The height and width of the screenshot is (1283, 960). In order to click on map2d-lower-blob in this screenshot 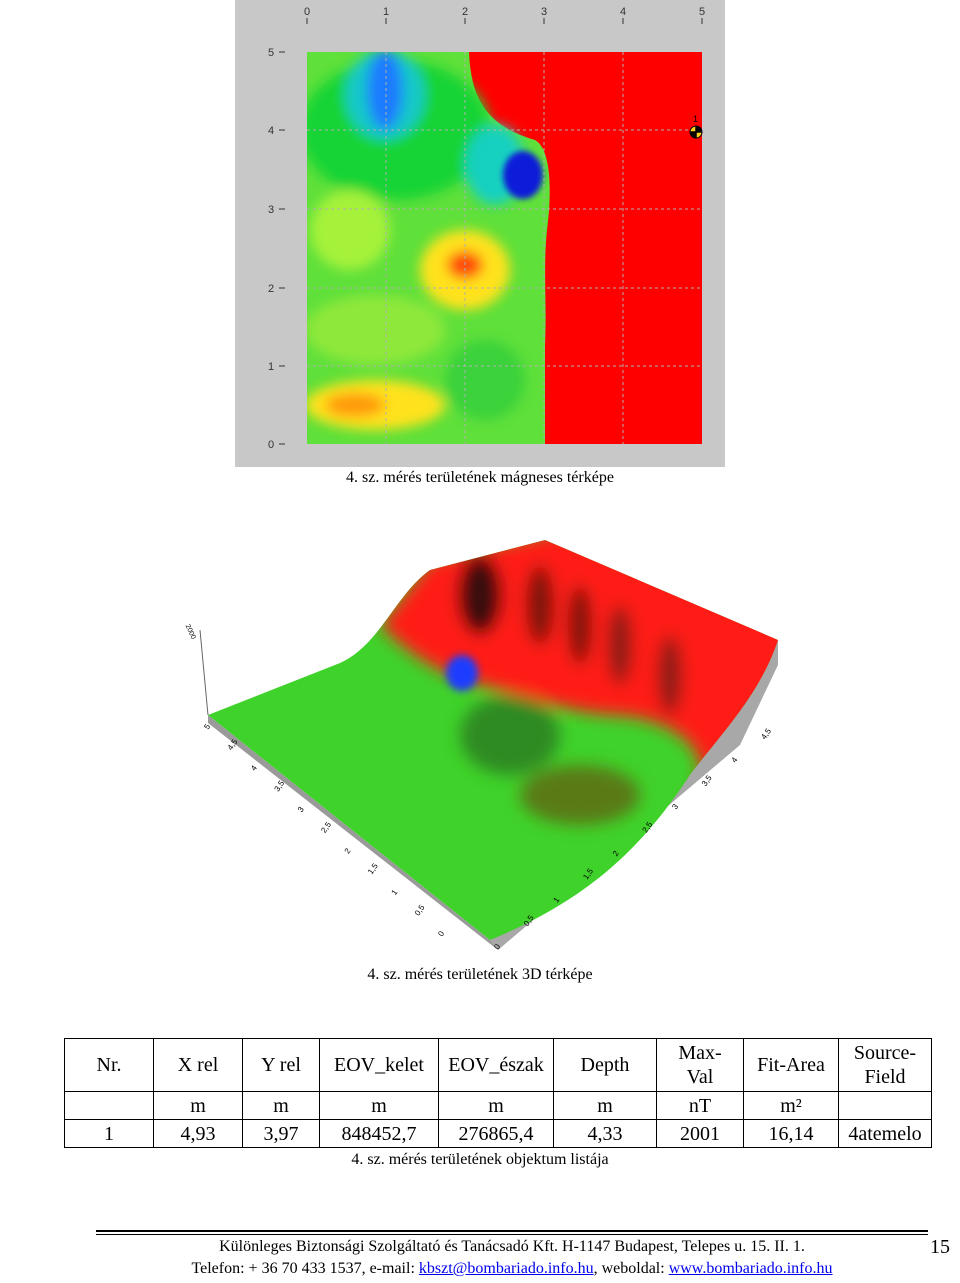, I will do `click(376, 330)`.